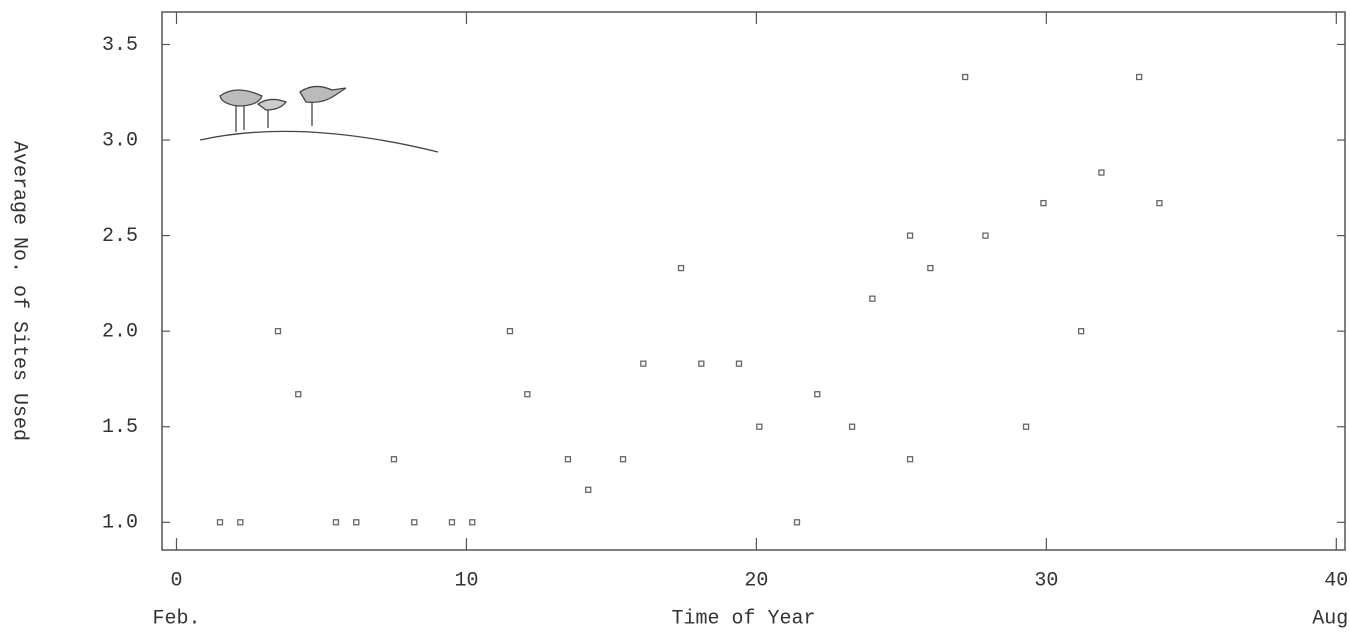 The image size is (1350, 634). I want to click on x-end-label: Aug., so click(1331, 618).